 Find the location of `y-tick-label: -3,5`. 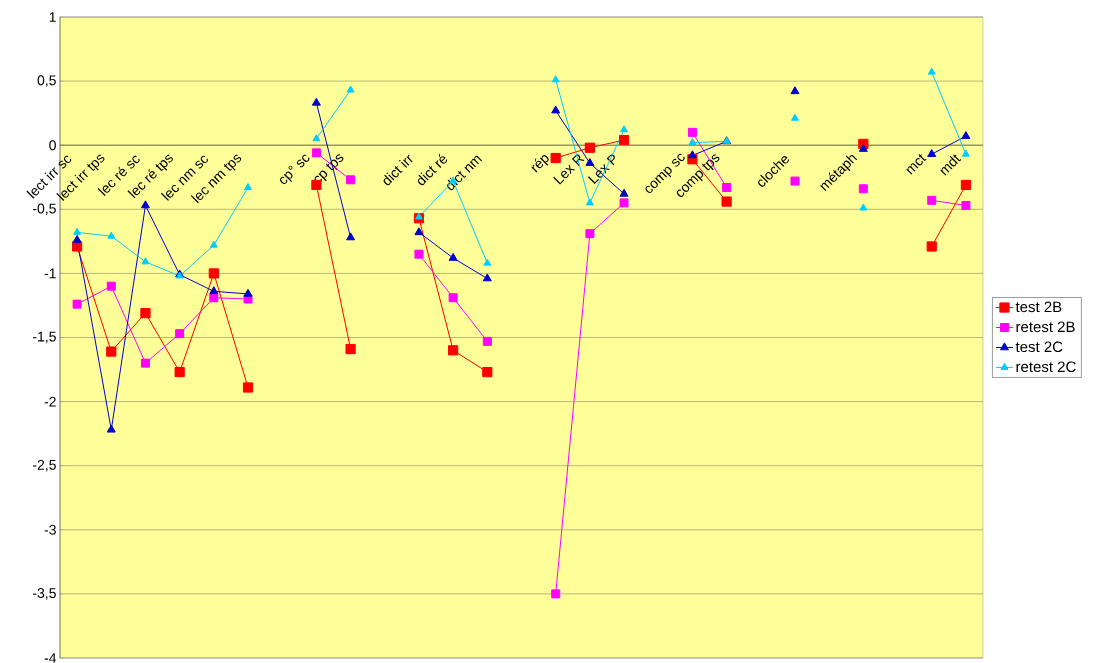

y-tick-label: -3,5 is located at coordinates (44, 594).